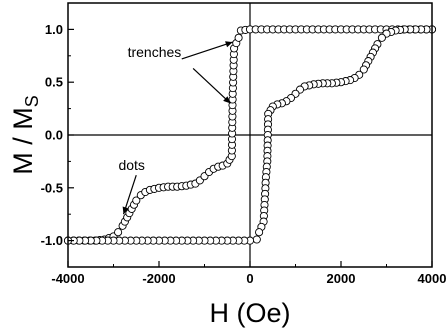 This screenshot has height=333, width=448. I want to click on y-axis-title-main: M / M, so click(23, 141).